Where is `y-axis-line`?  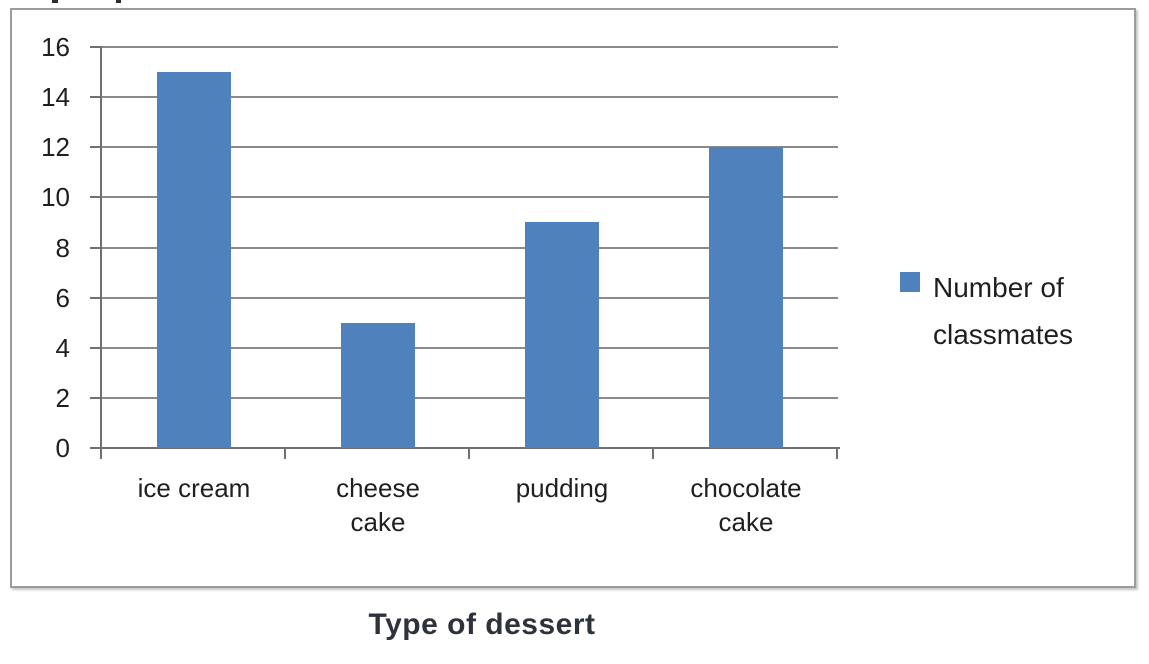
y-axis-line is located at coordinates (101, 252).